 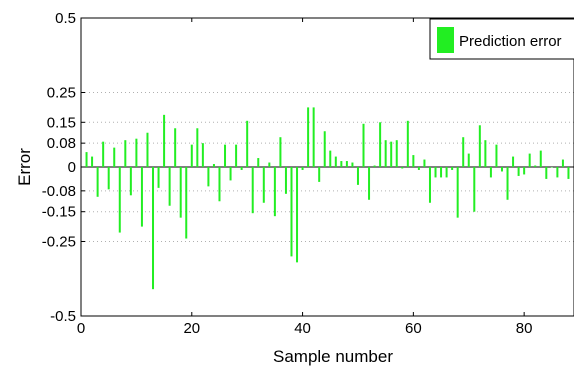 What do you see at coordinates (61, 93) in the screenshot?
I see `y-tick-label: 0.25` at bounding box center [61, 93].